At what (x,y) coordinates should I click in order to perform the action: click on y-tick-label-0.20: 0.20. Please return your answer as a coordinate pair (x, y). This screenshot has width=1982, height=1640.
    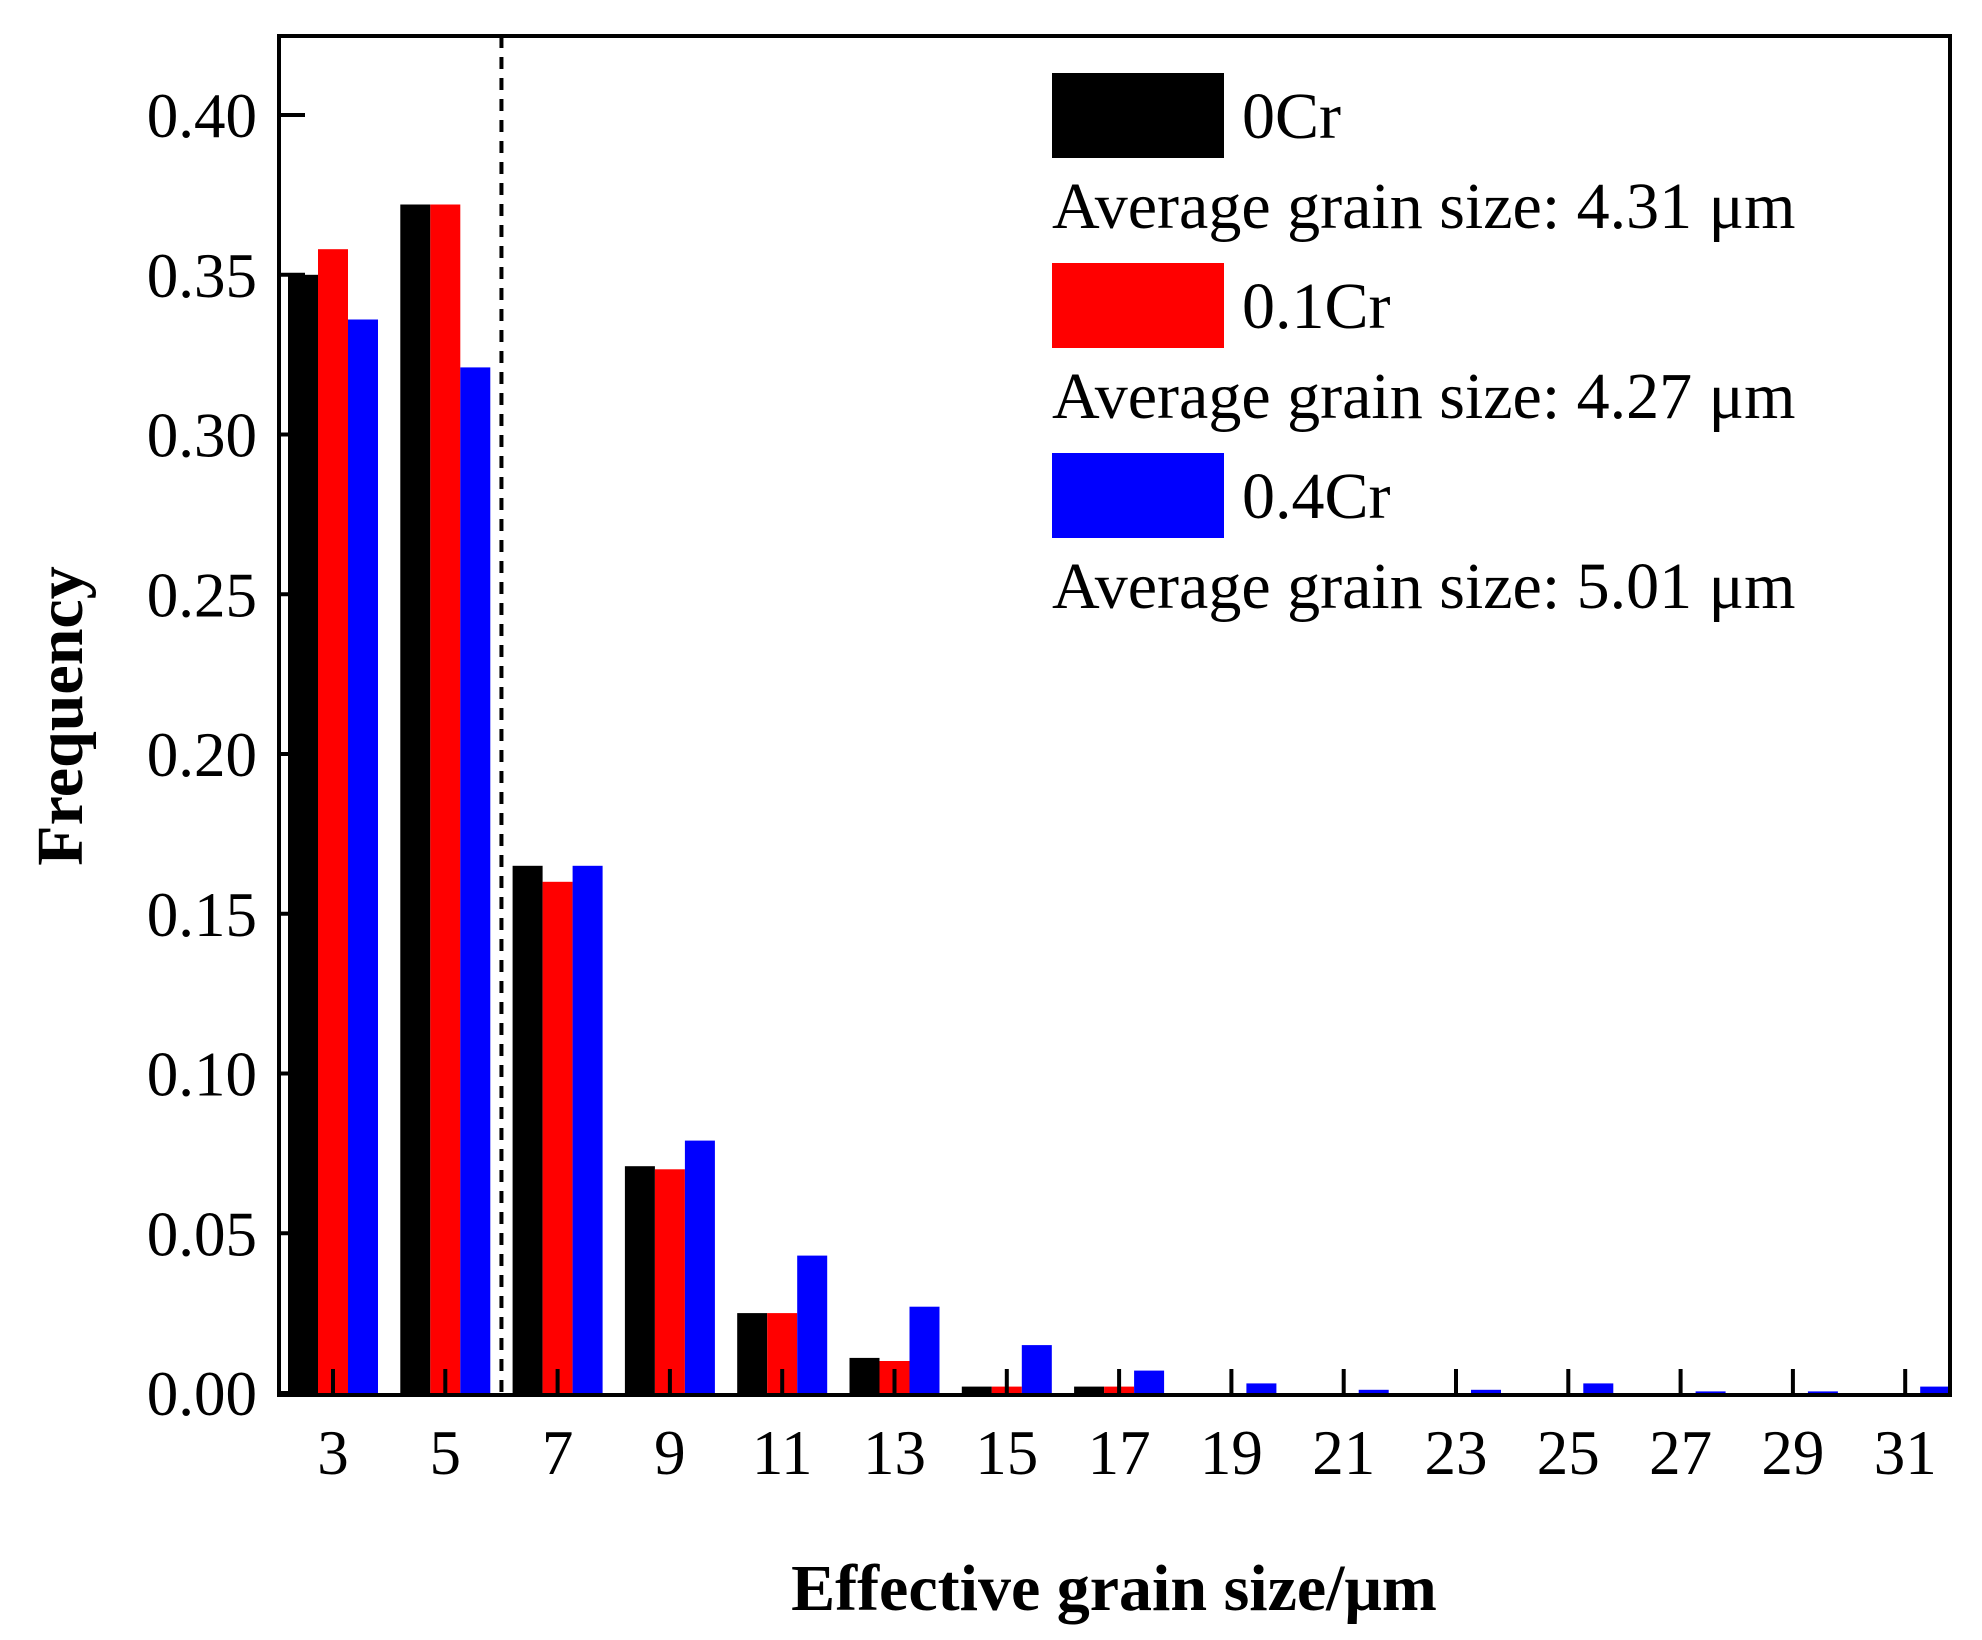
    Looking at the image, I should click on (202, 755).